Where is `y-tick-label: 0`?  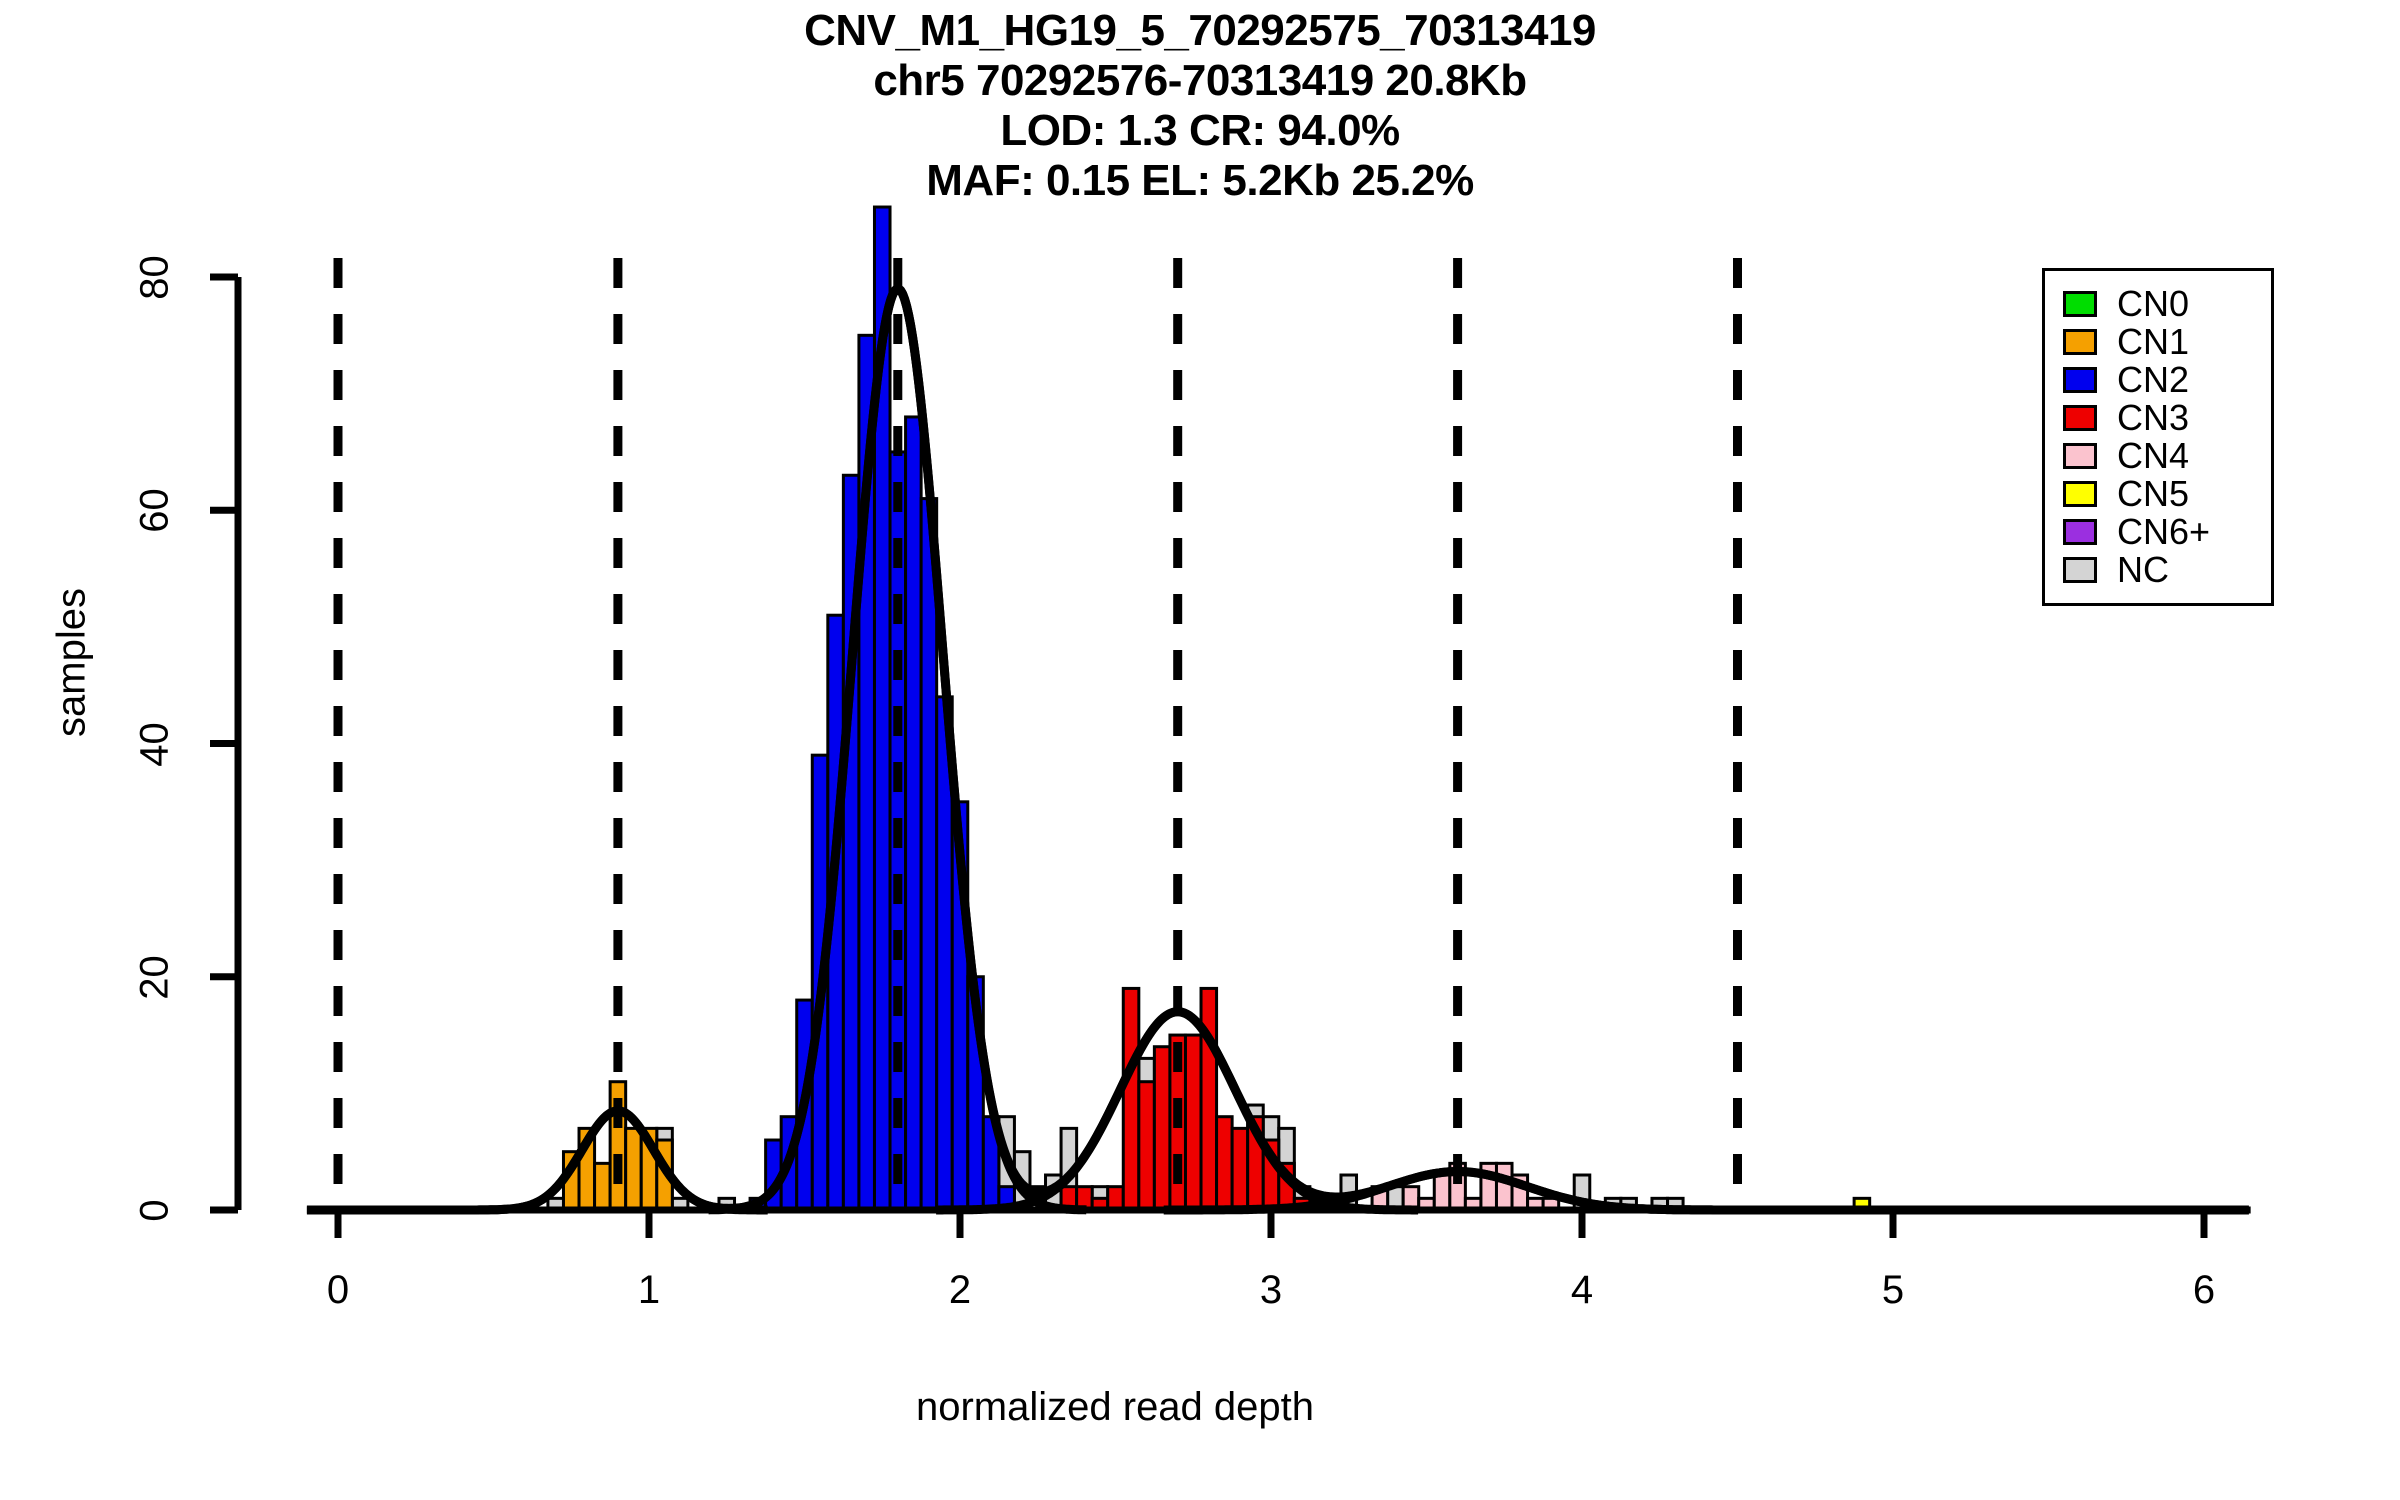 y-tick-label: 0 is located at coordinates (154, 1210).